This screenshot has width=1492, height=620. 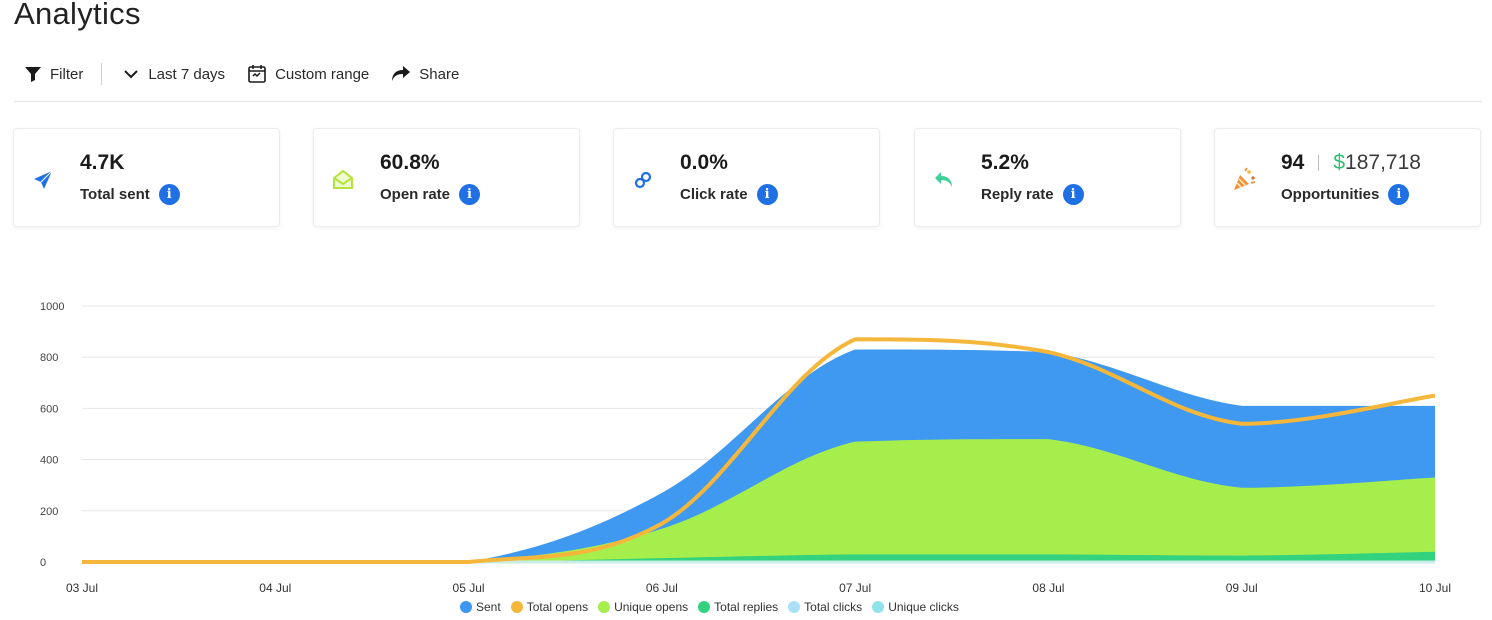 I want to click on date-range-label: Last 7 days, so click(x=187, y=74).